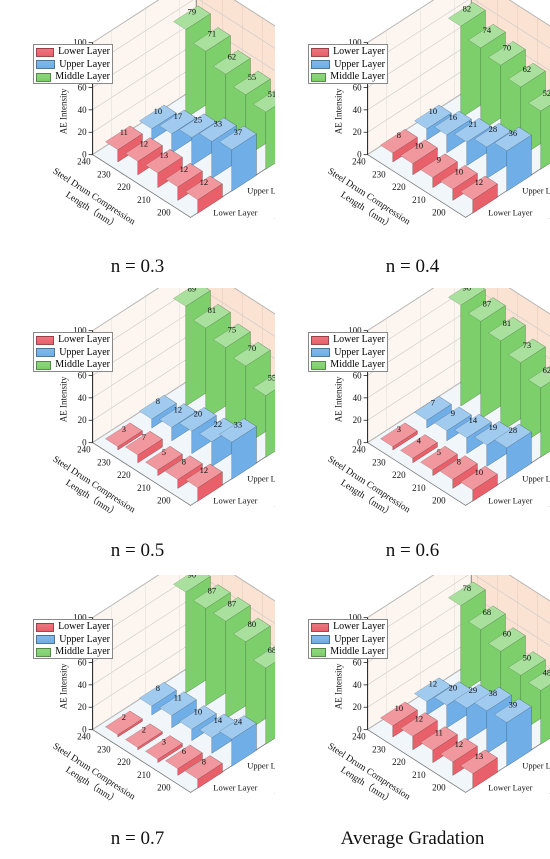 This screenshot has height=859, width=550. What do you see at coordinates (453, 117) in the screenshot?
I see `bar-value-label: 16` at bounding box center [453, 117].